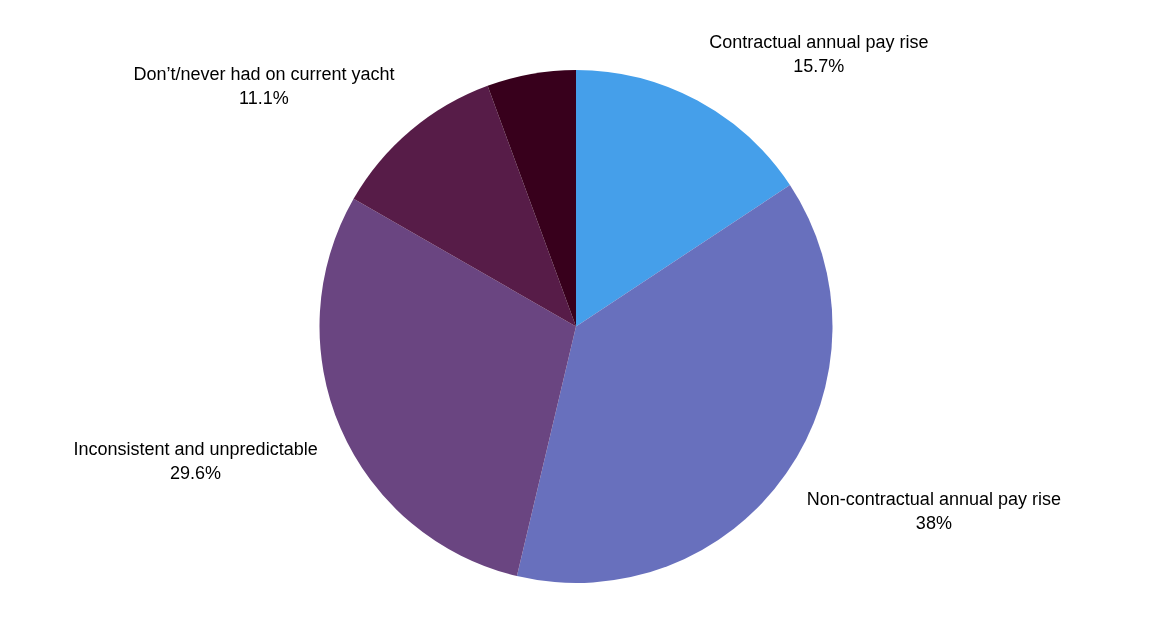  What do you see at coordinates (933, 522) in the screenshot?
I see `data-label: 38%` at bounding box center [933, 522].